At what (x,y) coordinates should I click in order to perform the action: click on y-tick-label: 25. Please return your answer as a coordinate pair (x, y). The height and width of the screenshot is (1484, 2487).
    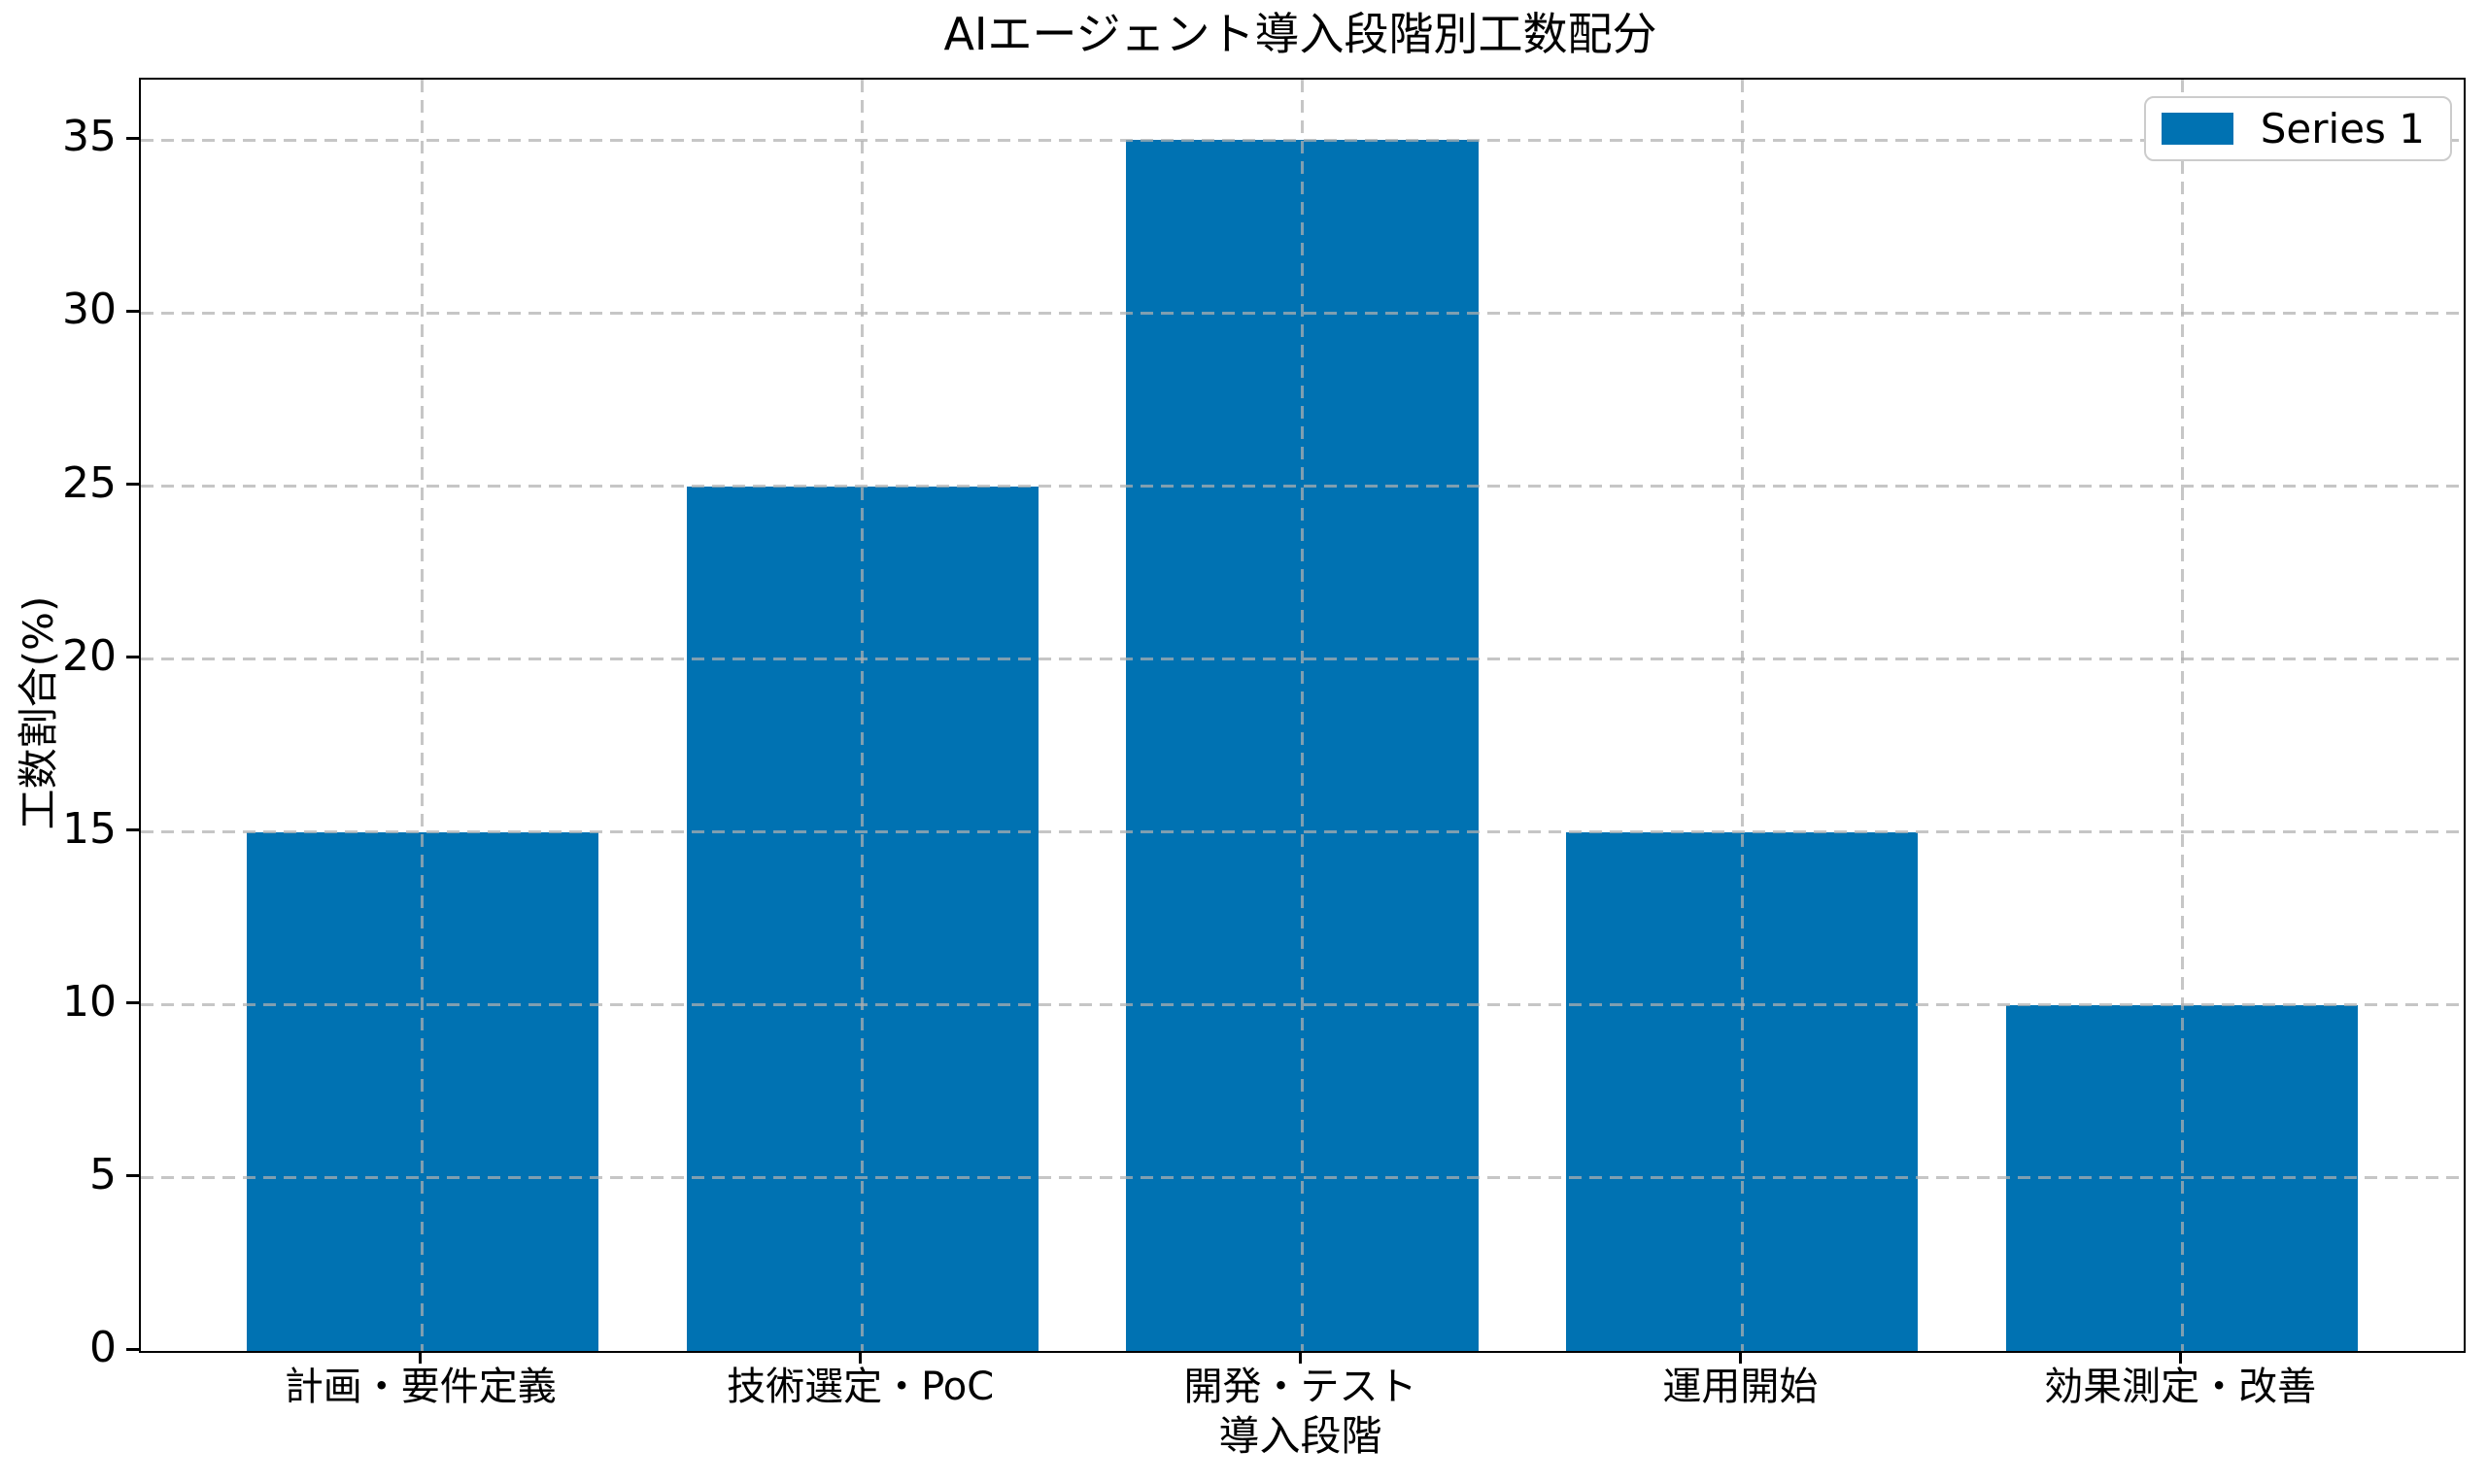
    Looking at the image, I should click on (89, 482).